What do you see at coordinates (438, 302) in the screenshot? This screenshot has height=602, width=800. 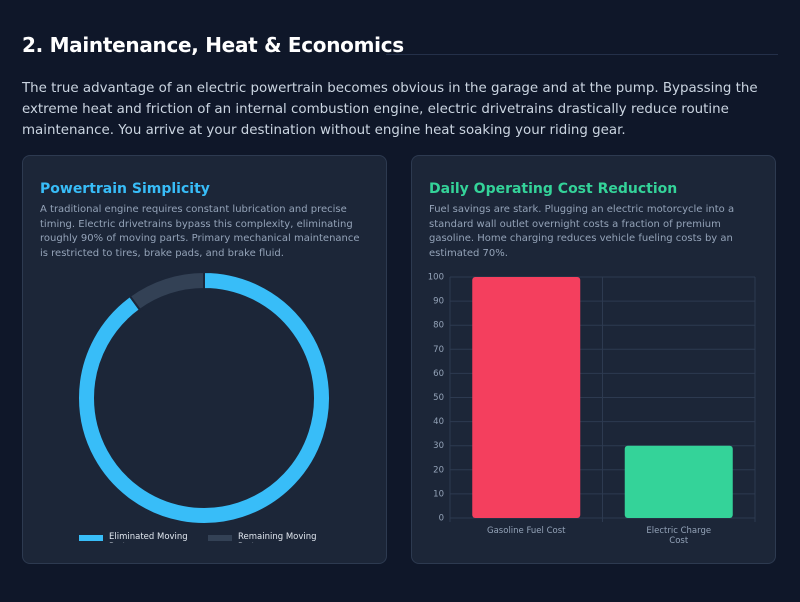 I see `y-tick-label: 90` at bounding box center [438, 302].